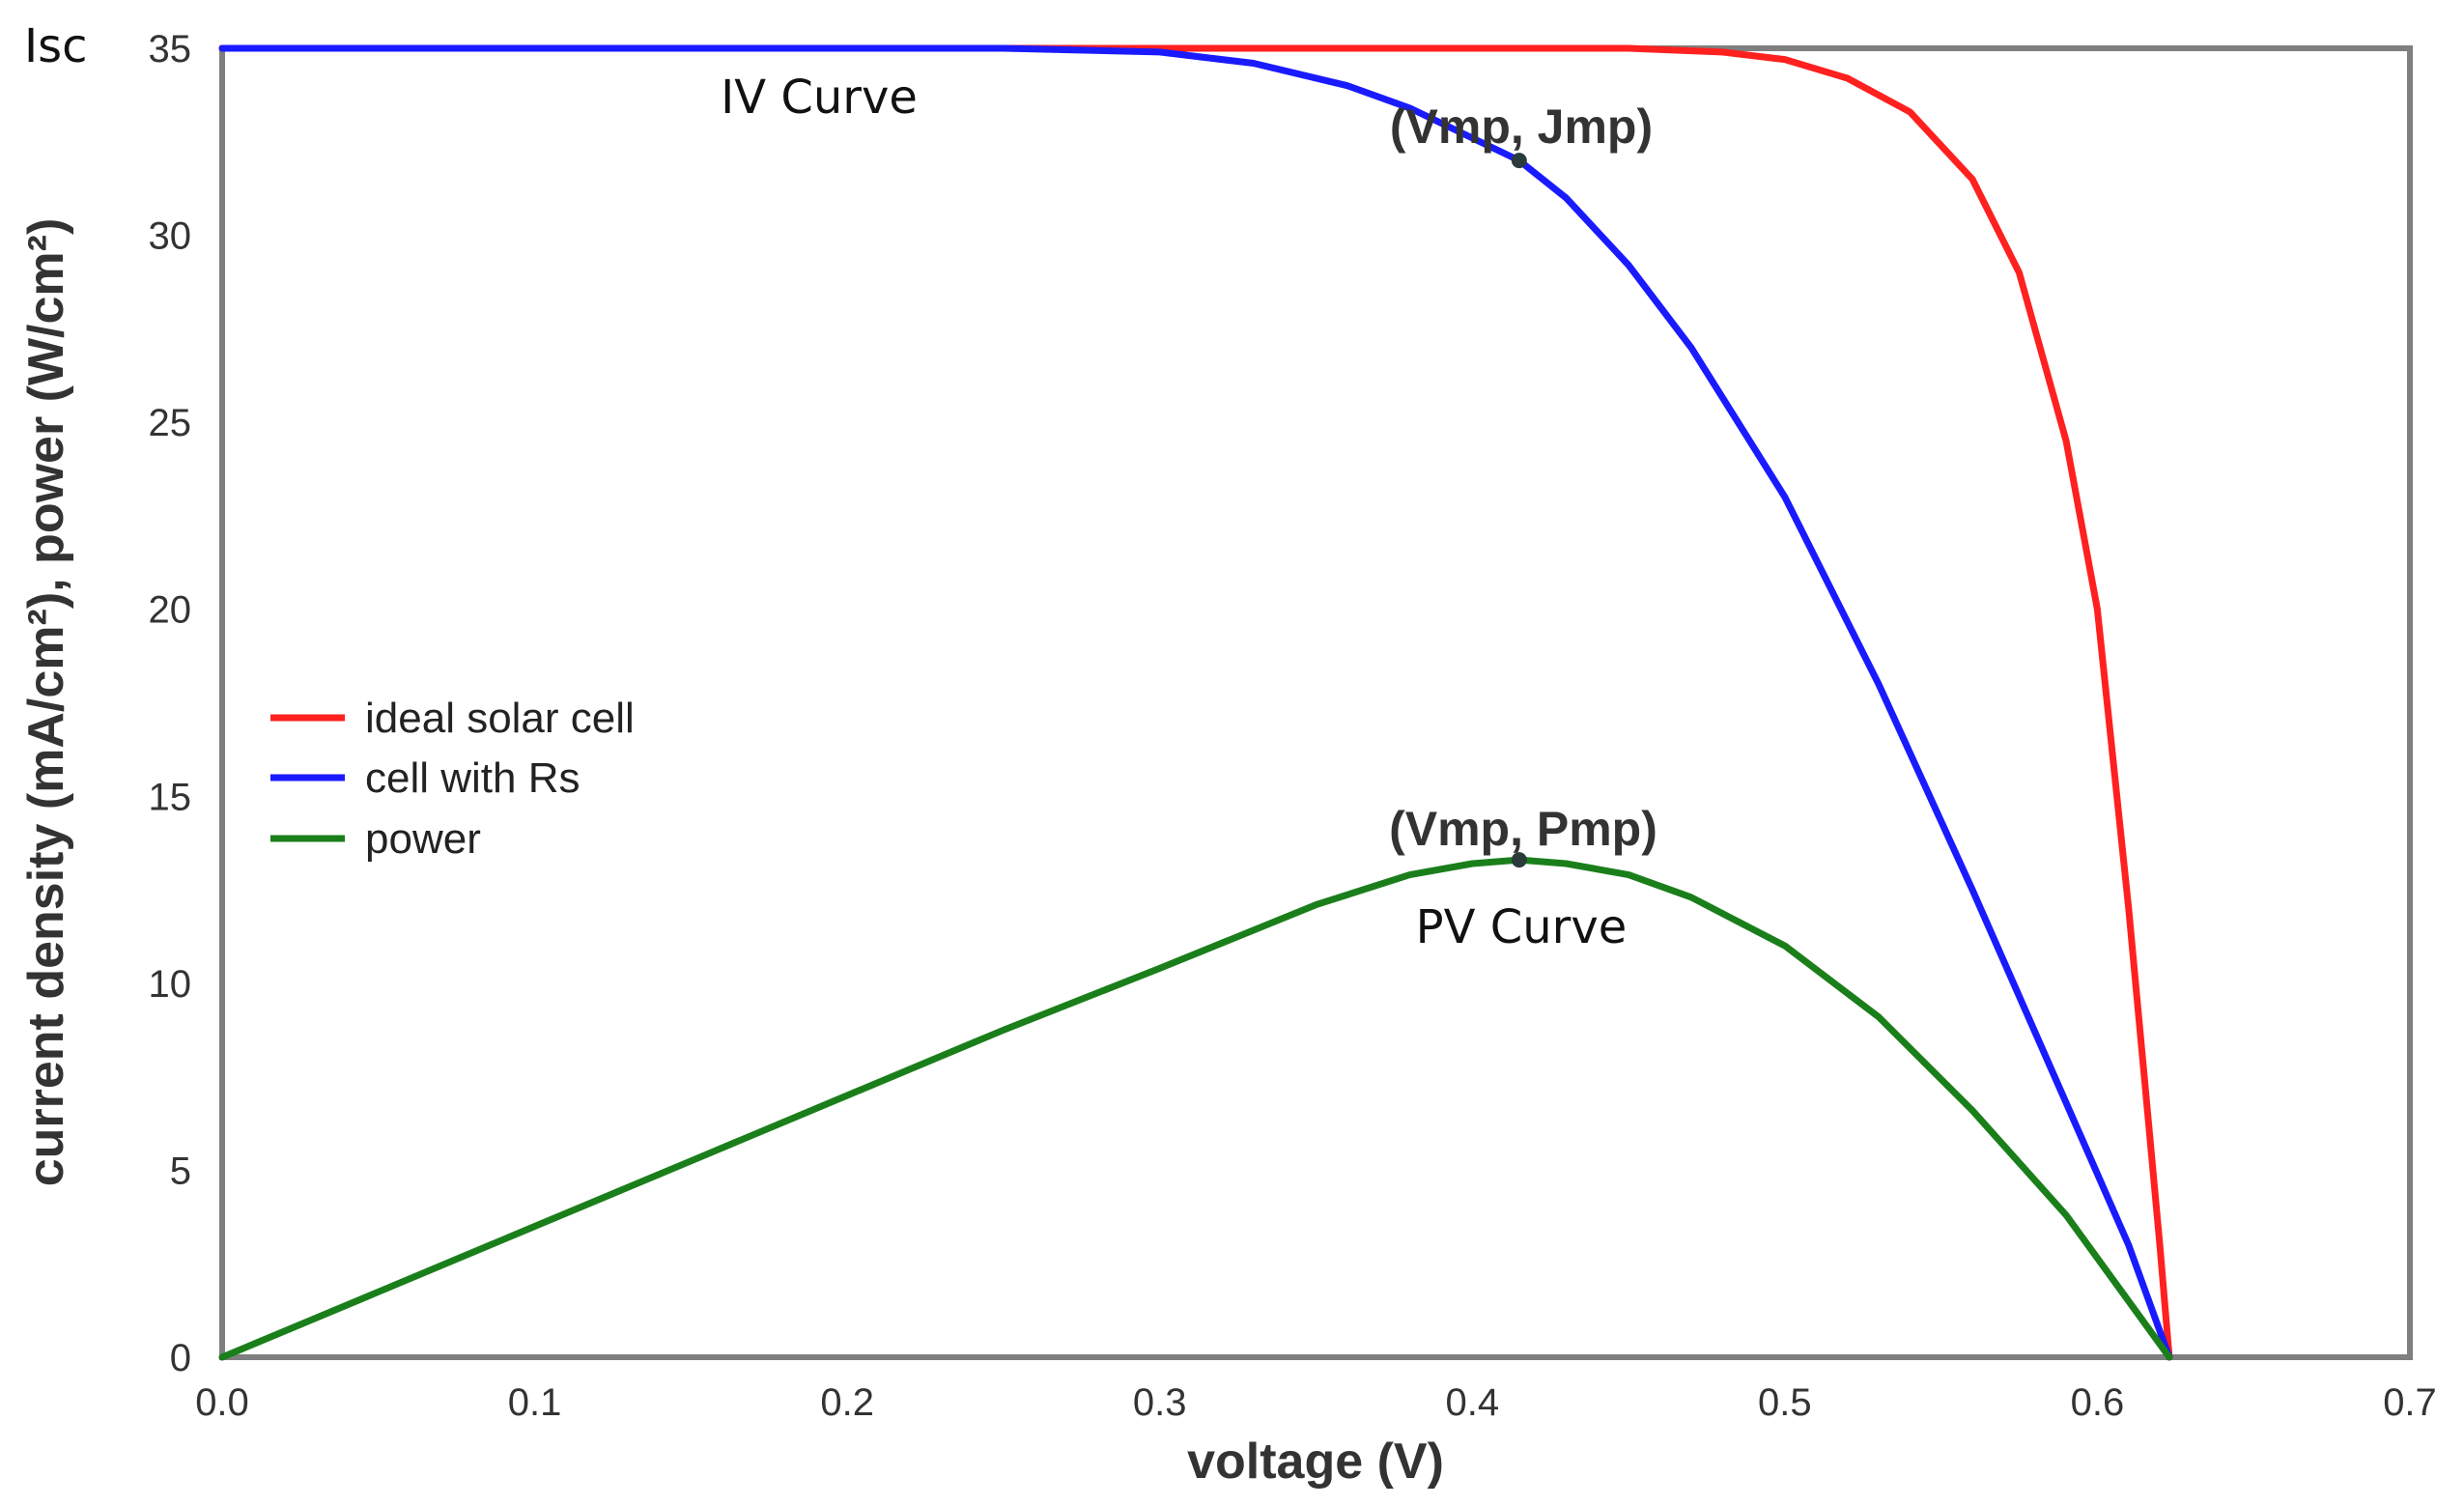 This screenshot has height=1506, width=2464. I want to click on x-tick-label: 0.3, so click(1160, 1402).